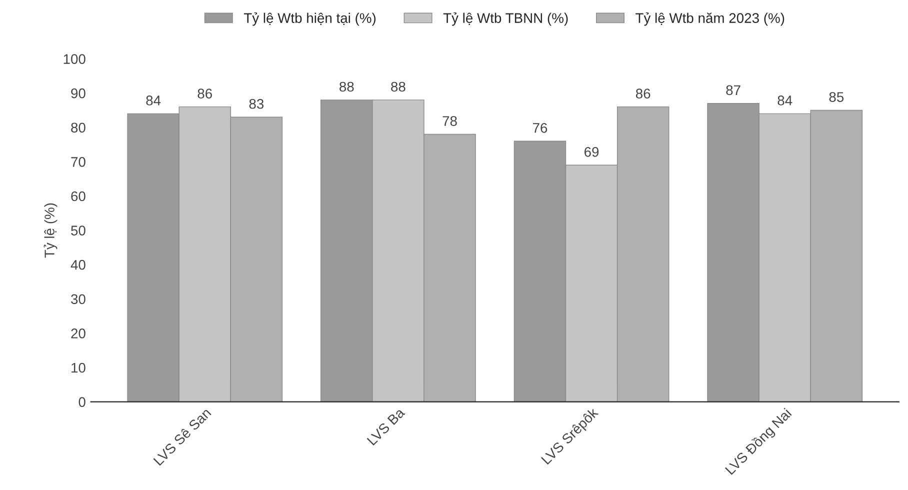 The width and height of the screenshot is (908, 490). Describe the element at coordinates (505, 19) in the screenshot. I see `legend-label: Tỷ lệ Wtb TBNN (%)` at that location.